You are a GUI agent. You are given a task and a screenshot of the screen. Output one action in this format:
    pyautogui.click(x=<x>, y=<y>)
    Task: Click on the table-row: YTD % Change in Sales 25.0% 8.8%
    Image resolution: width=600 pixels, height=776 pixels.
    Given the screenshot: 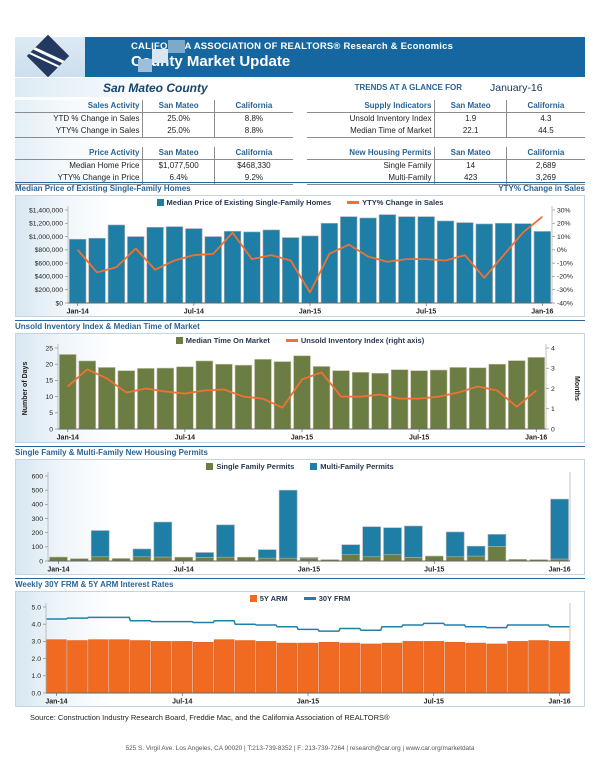 What is the action you would take?
    pyautogui.click(x=154, y=118)
    